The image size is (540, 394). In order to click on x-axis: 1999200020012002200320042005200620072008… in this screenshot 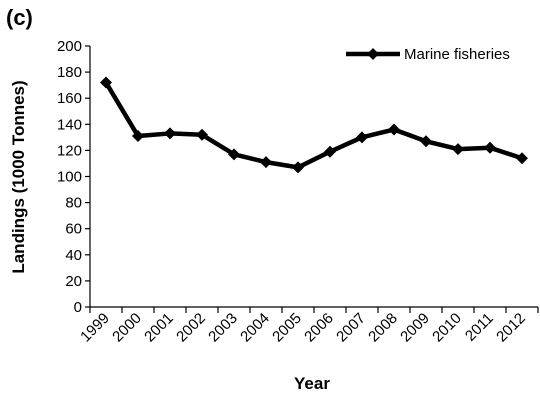, I will do `click(308, 326)`.